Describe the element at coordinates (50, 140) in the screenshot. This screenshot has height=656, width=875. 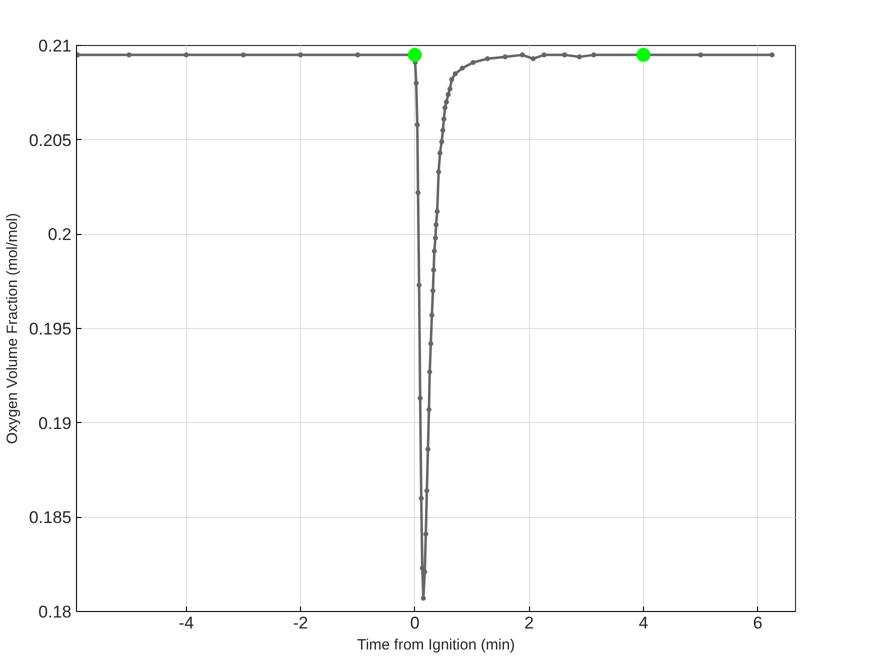
I see `y-tick-label: 0.205` at that location.